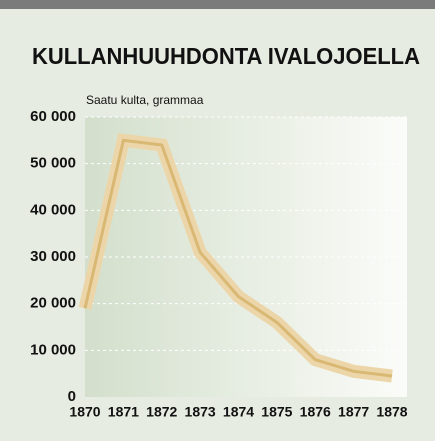 Image resolution: width=435 pixels, height=441 pixels. I want to click on x-tick-label: 1871, so click(123, 412).